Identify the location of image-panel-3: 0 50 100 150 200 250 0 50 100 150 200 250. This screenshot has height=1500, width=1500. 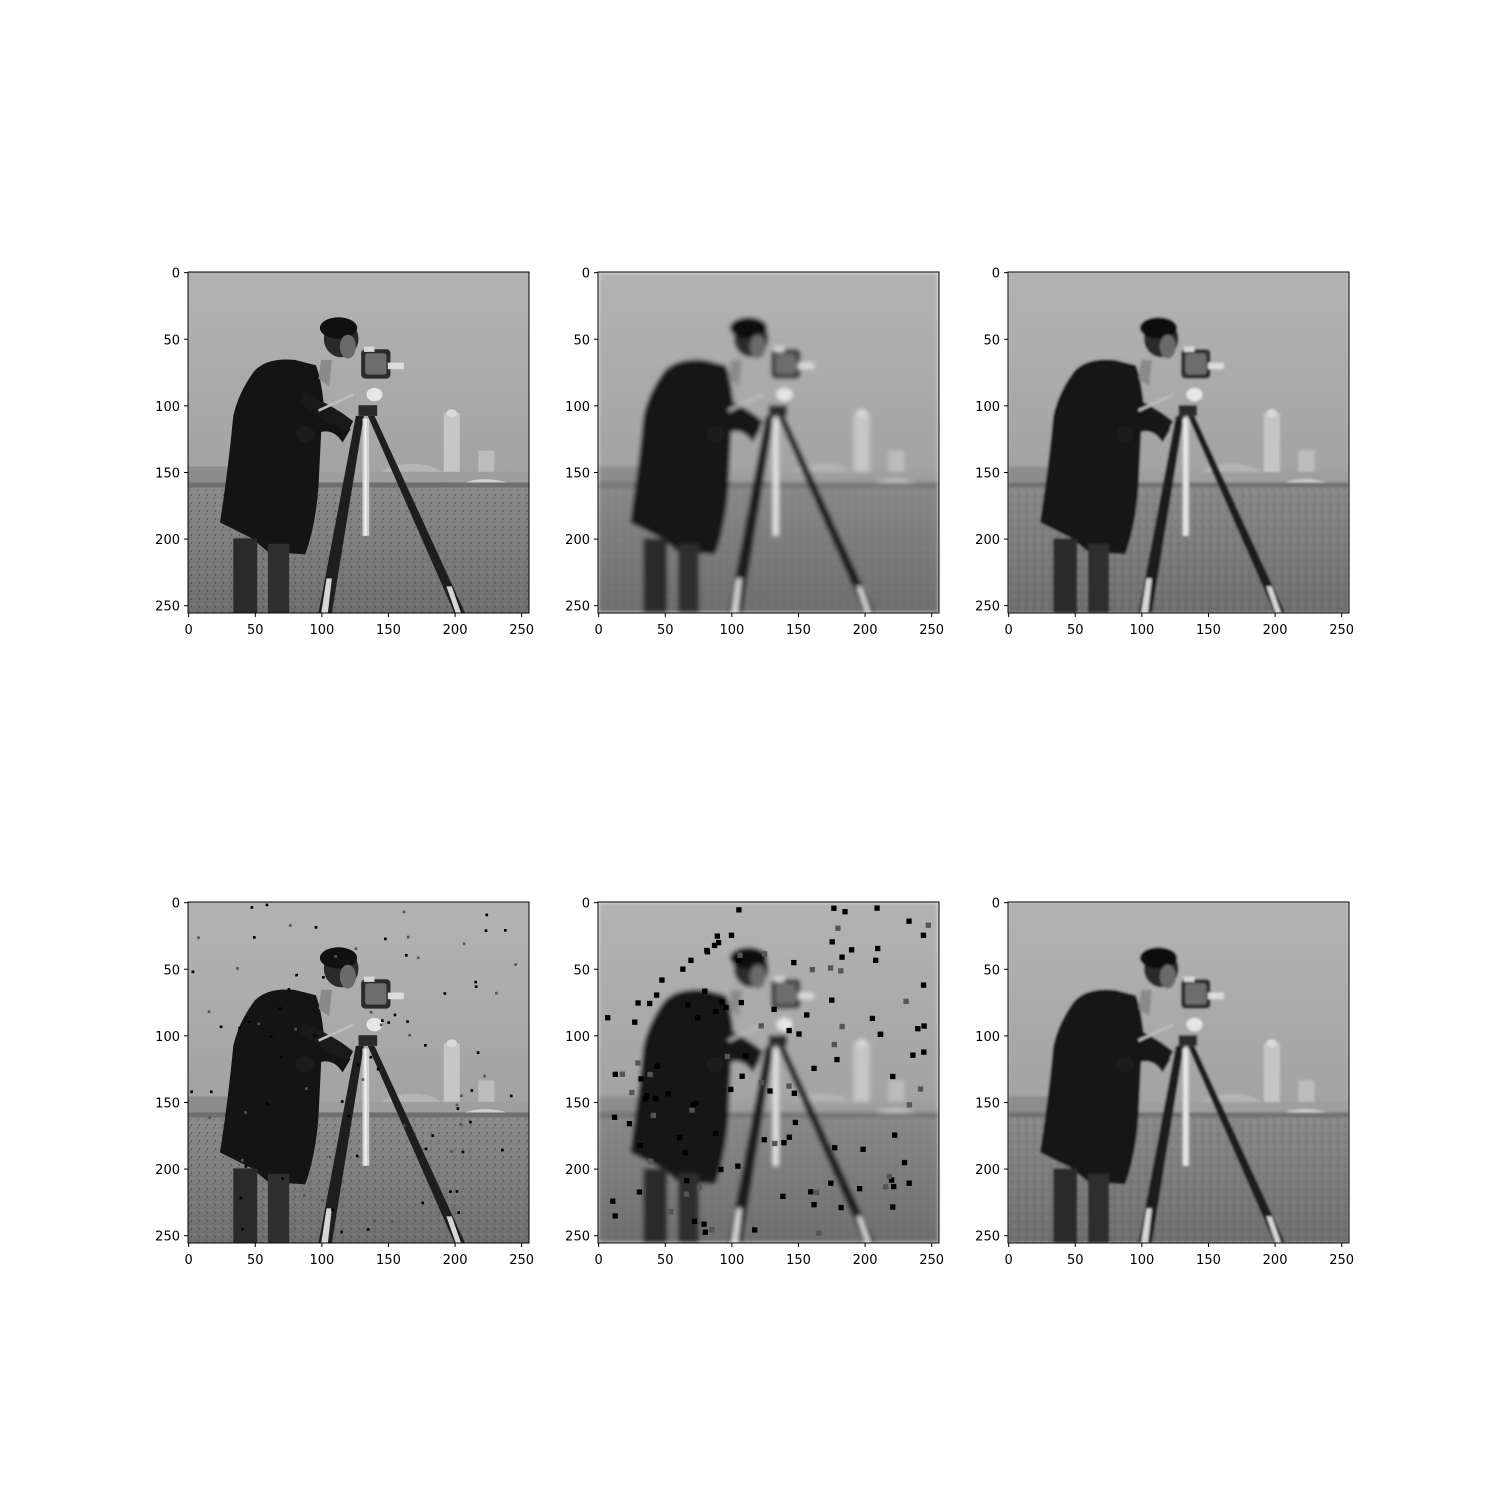
(1164, 452).